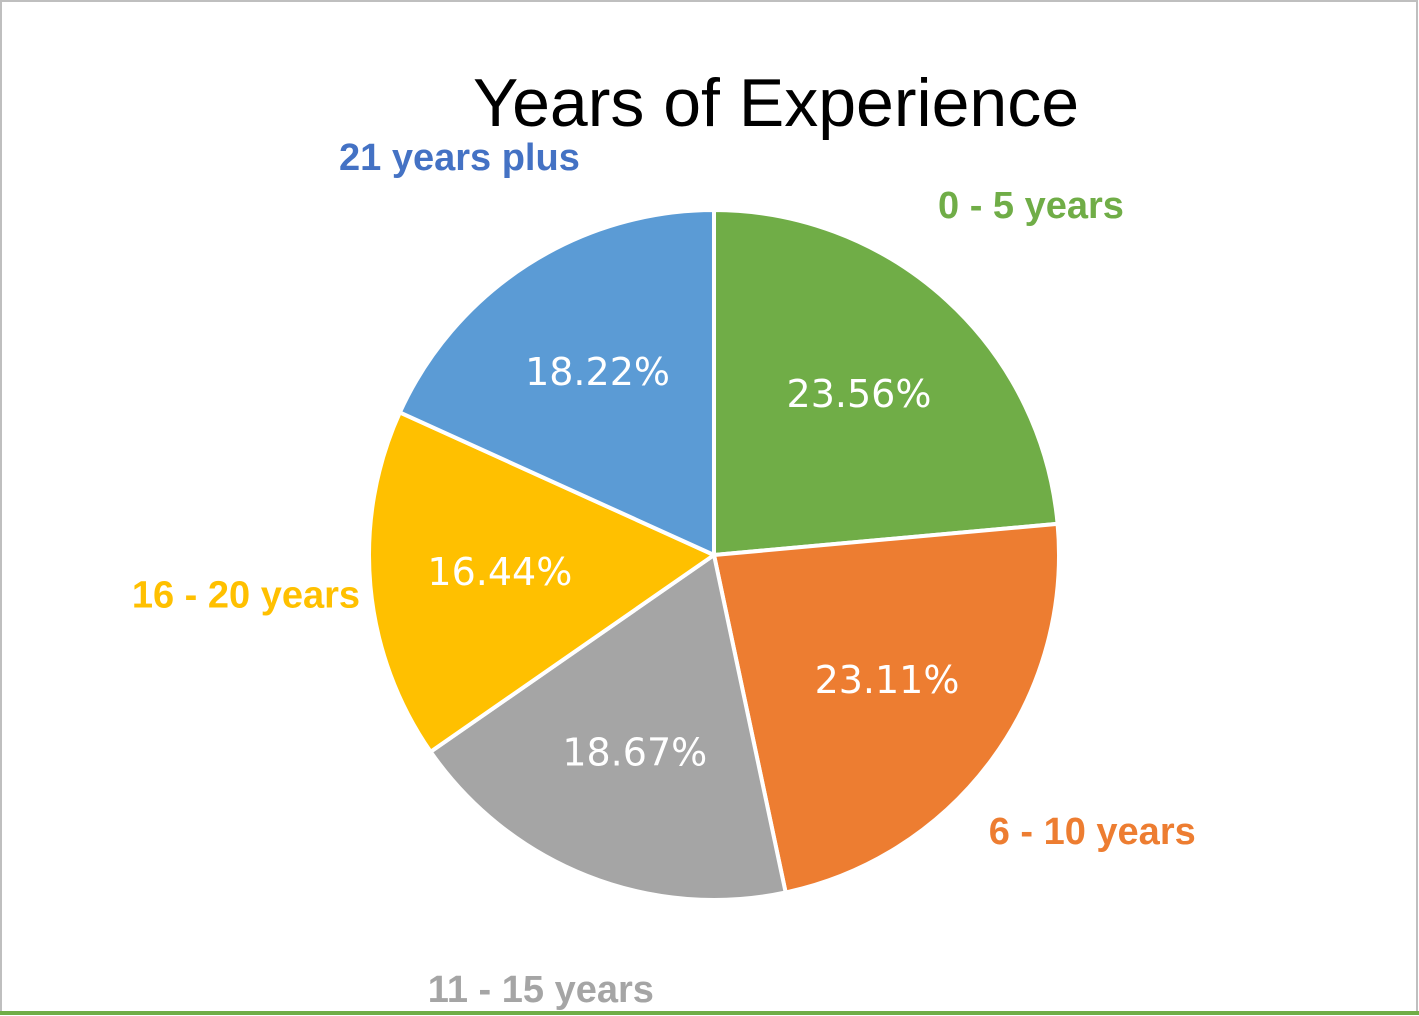  What do you see at coordinates (776, 103) in the screenshot?
I see `chart-title: Years of Experience` at bounding box center [776, 103].